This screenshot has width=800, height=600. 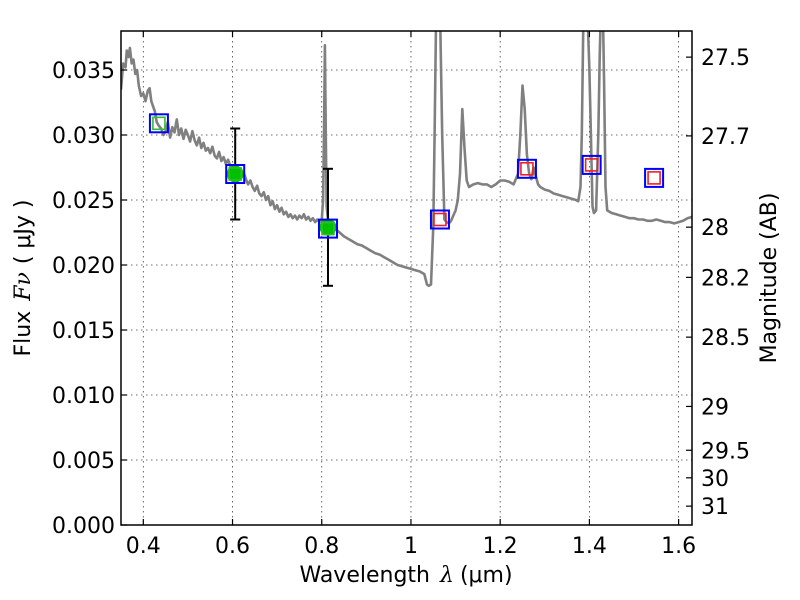 I want to click on y2-tick-label: 30, so click(x=715, y=479).